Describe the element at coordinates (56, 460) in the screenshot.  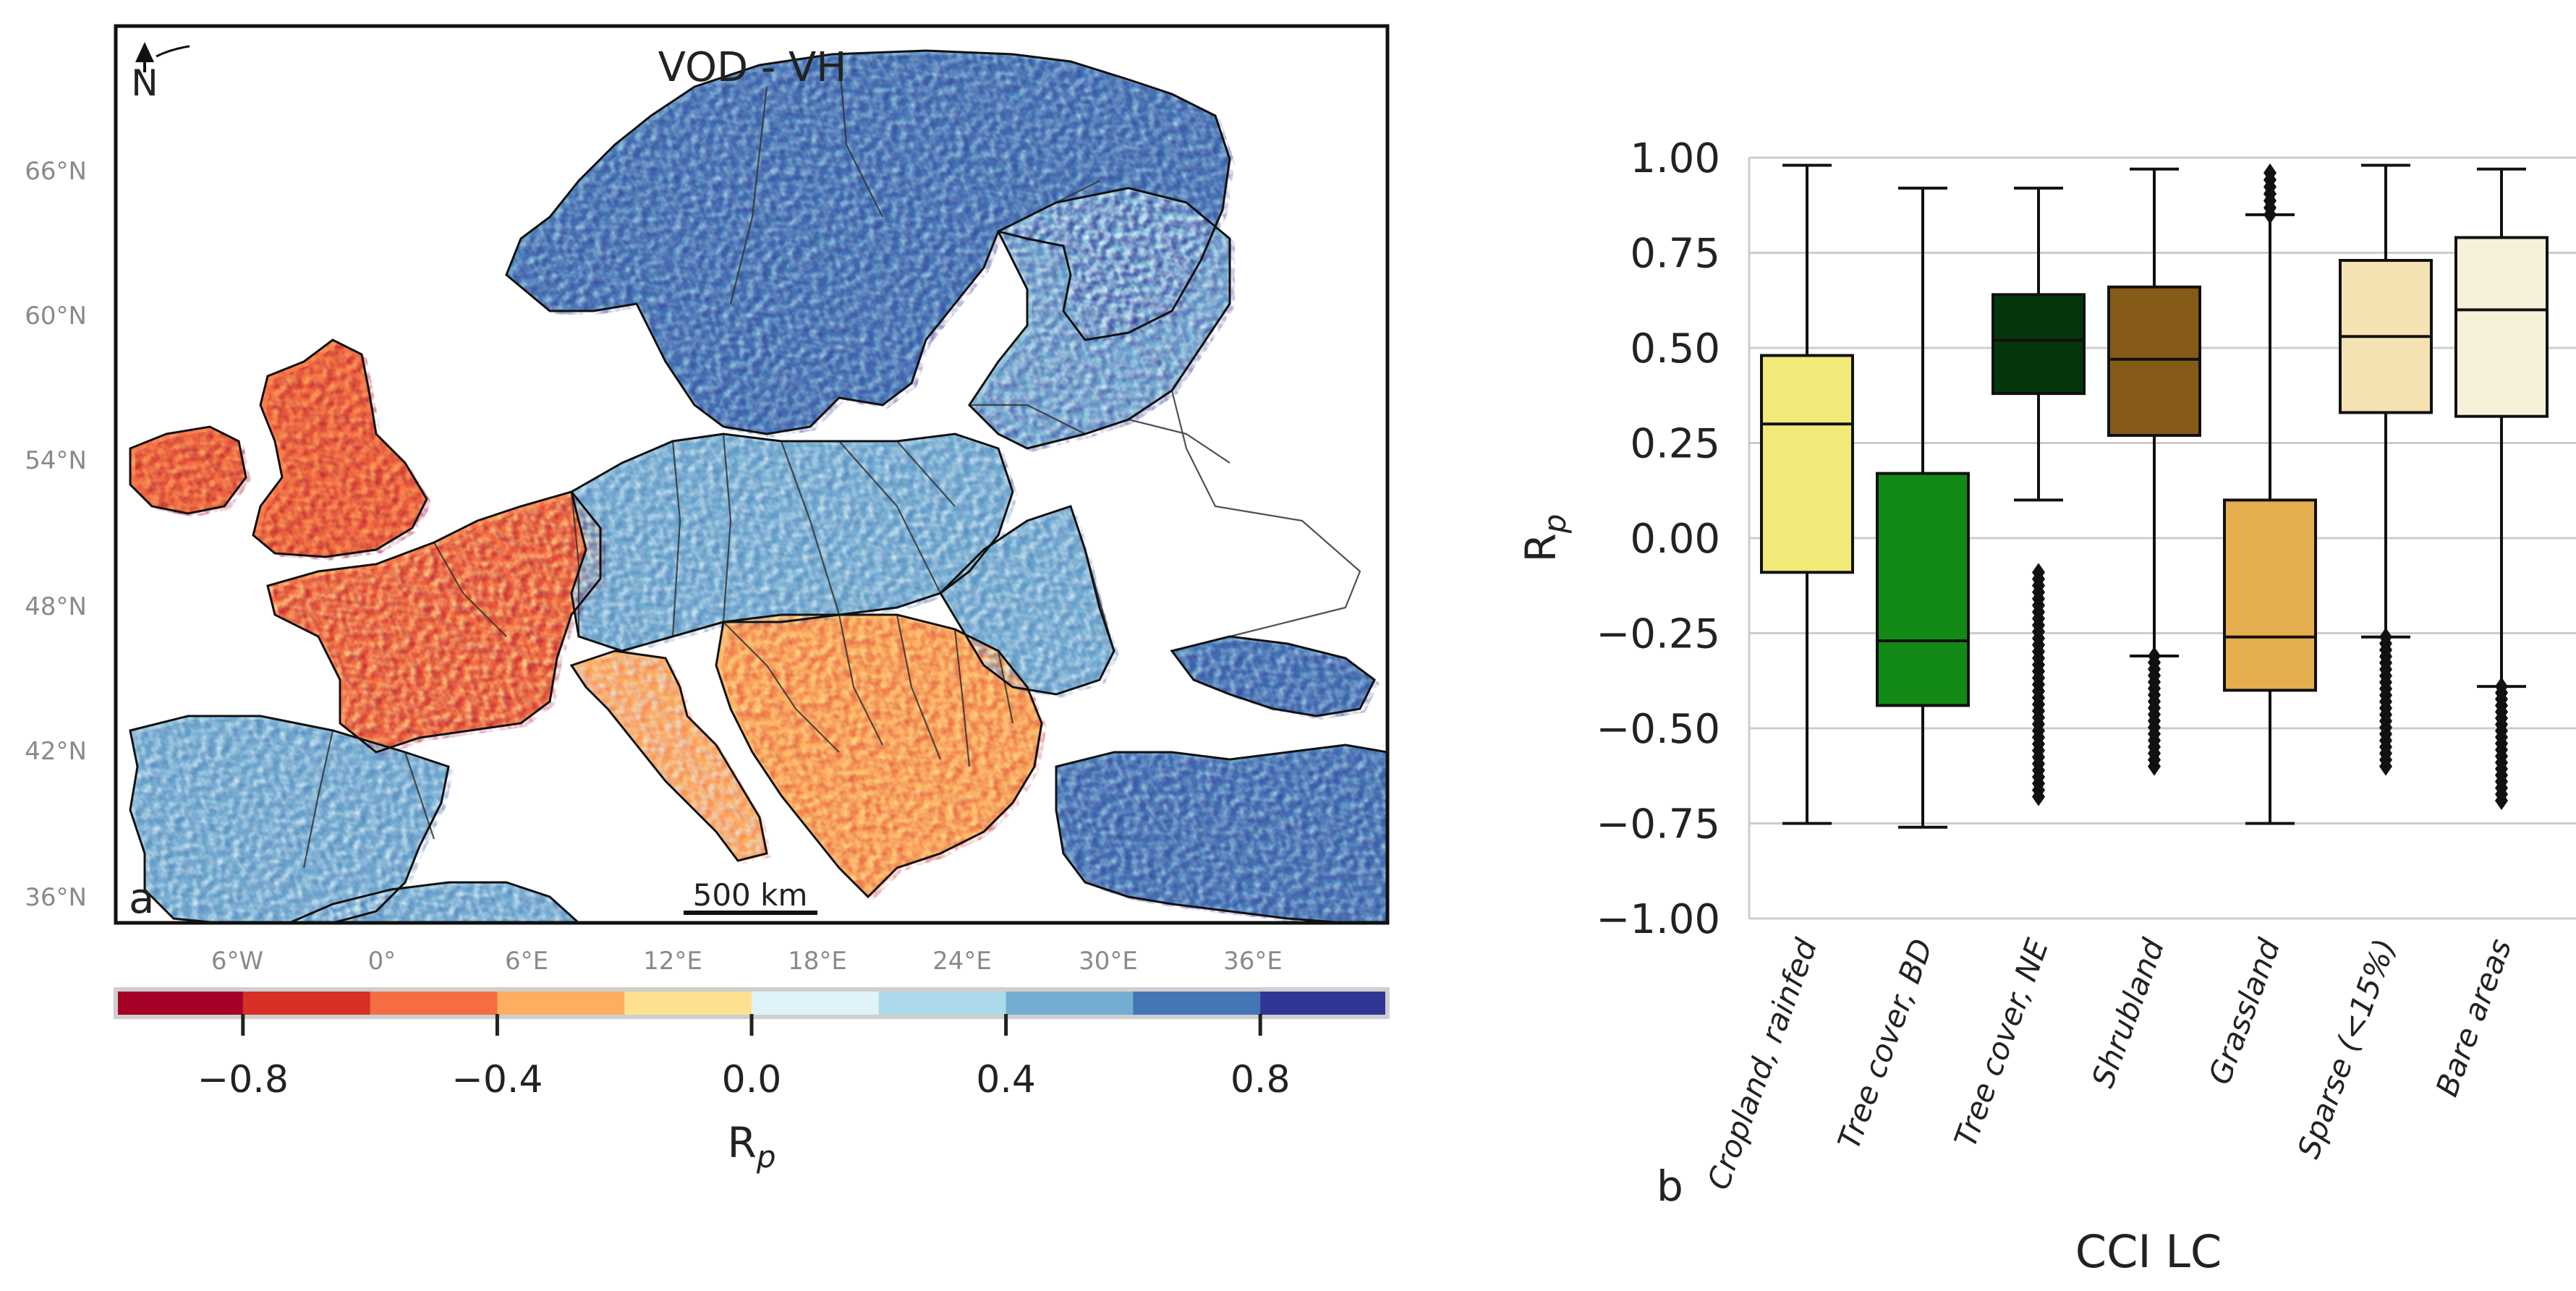
I see `lat-tick: 54°N` at that location.